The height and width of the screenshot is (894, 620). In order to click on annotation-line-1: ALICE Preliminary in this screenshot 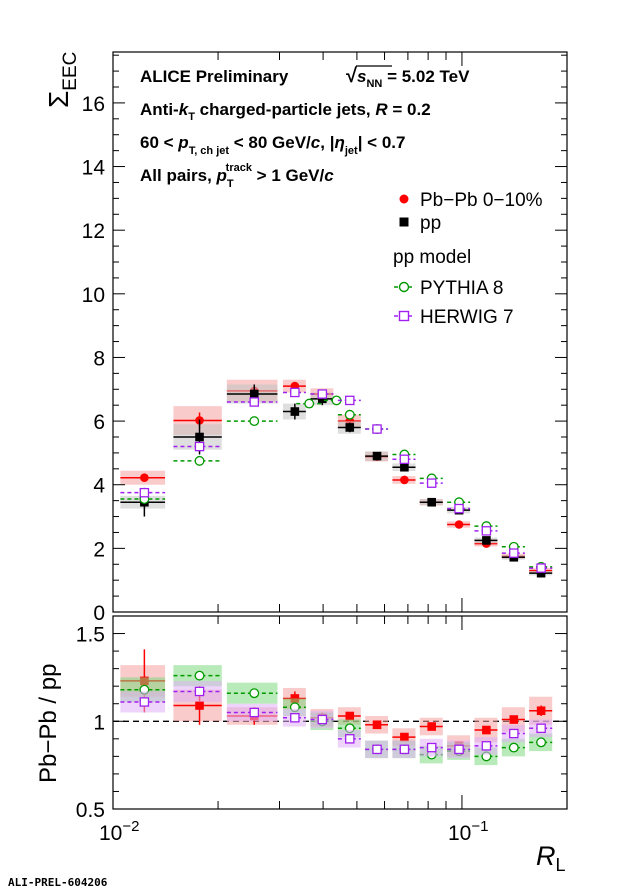, I will do `click(214, 76)`.